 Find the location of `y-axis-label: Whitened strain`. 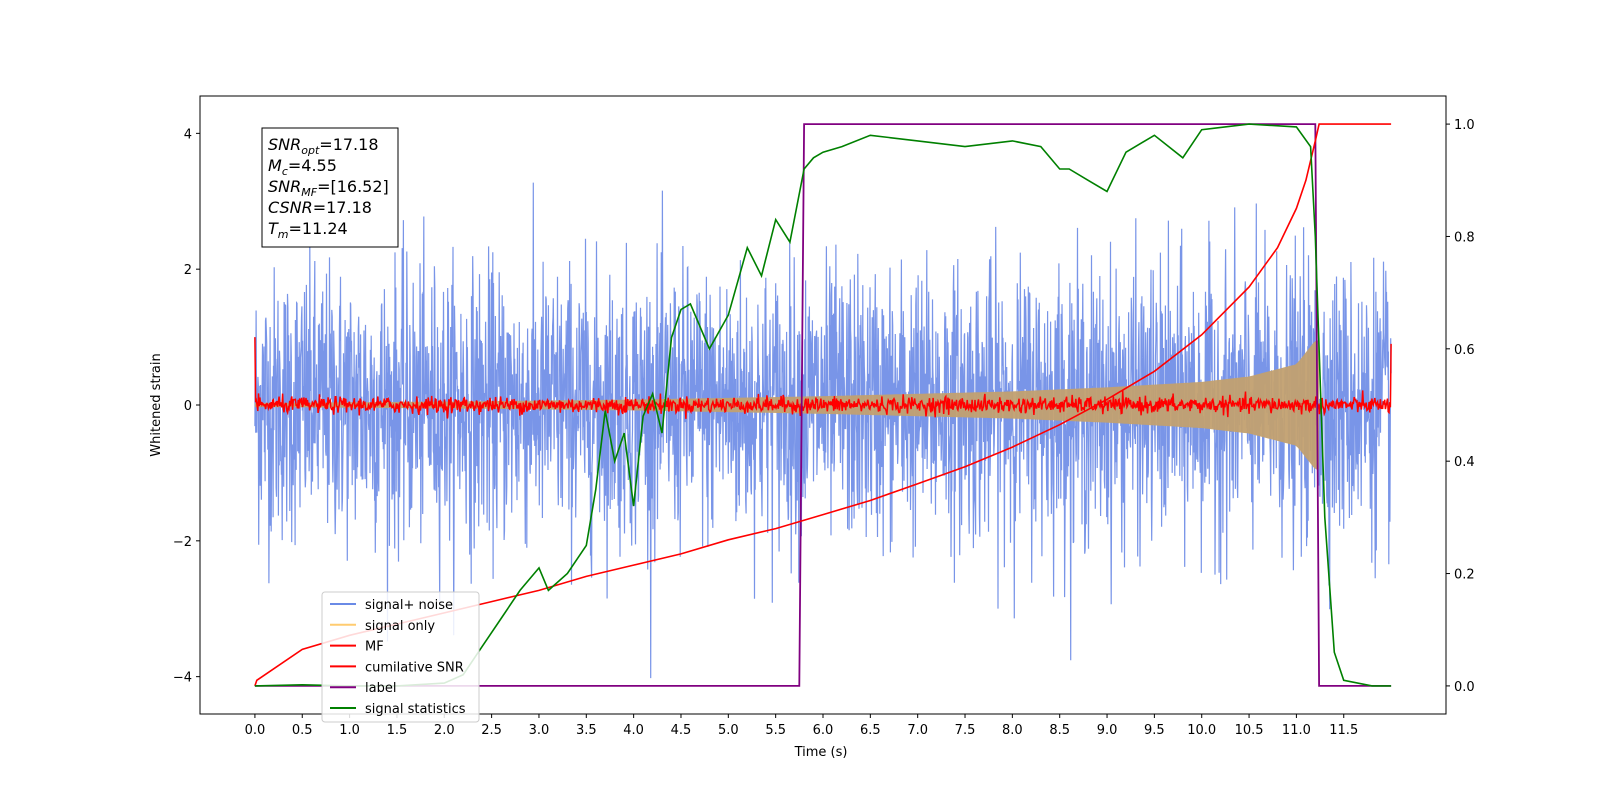

y-axis-label: Whitened strain is located at coordinates (156, 404).